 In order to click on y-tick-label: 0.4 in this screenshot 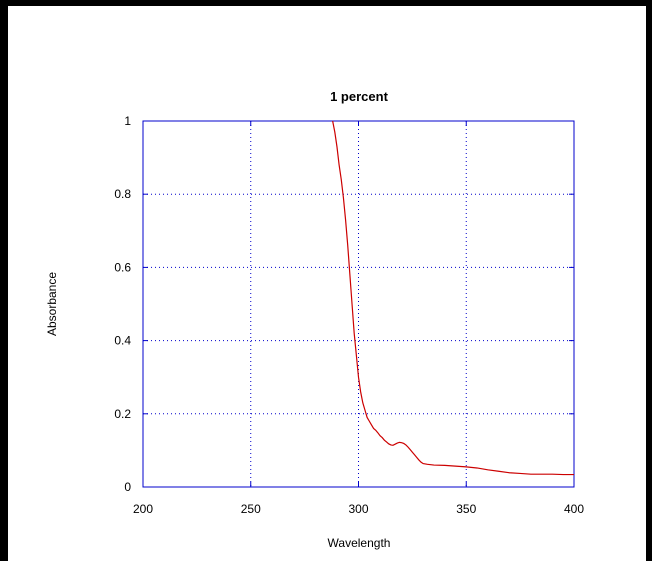, I will do `click(122, 341)`.